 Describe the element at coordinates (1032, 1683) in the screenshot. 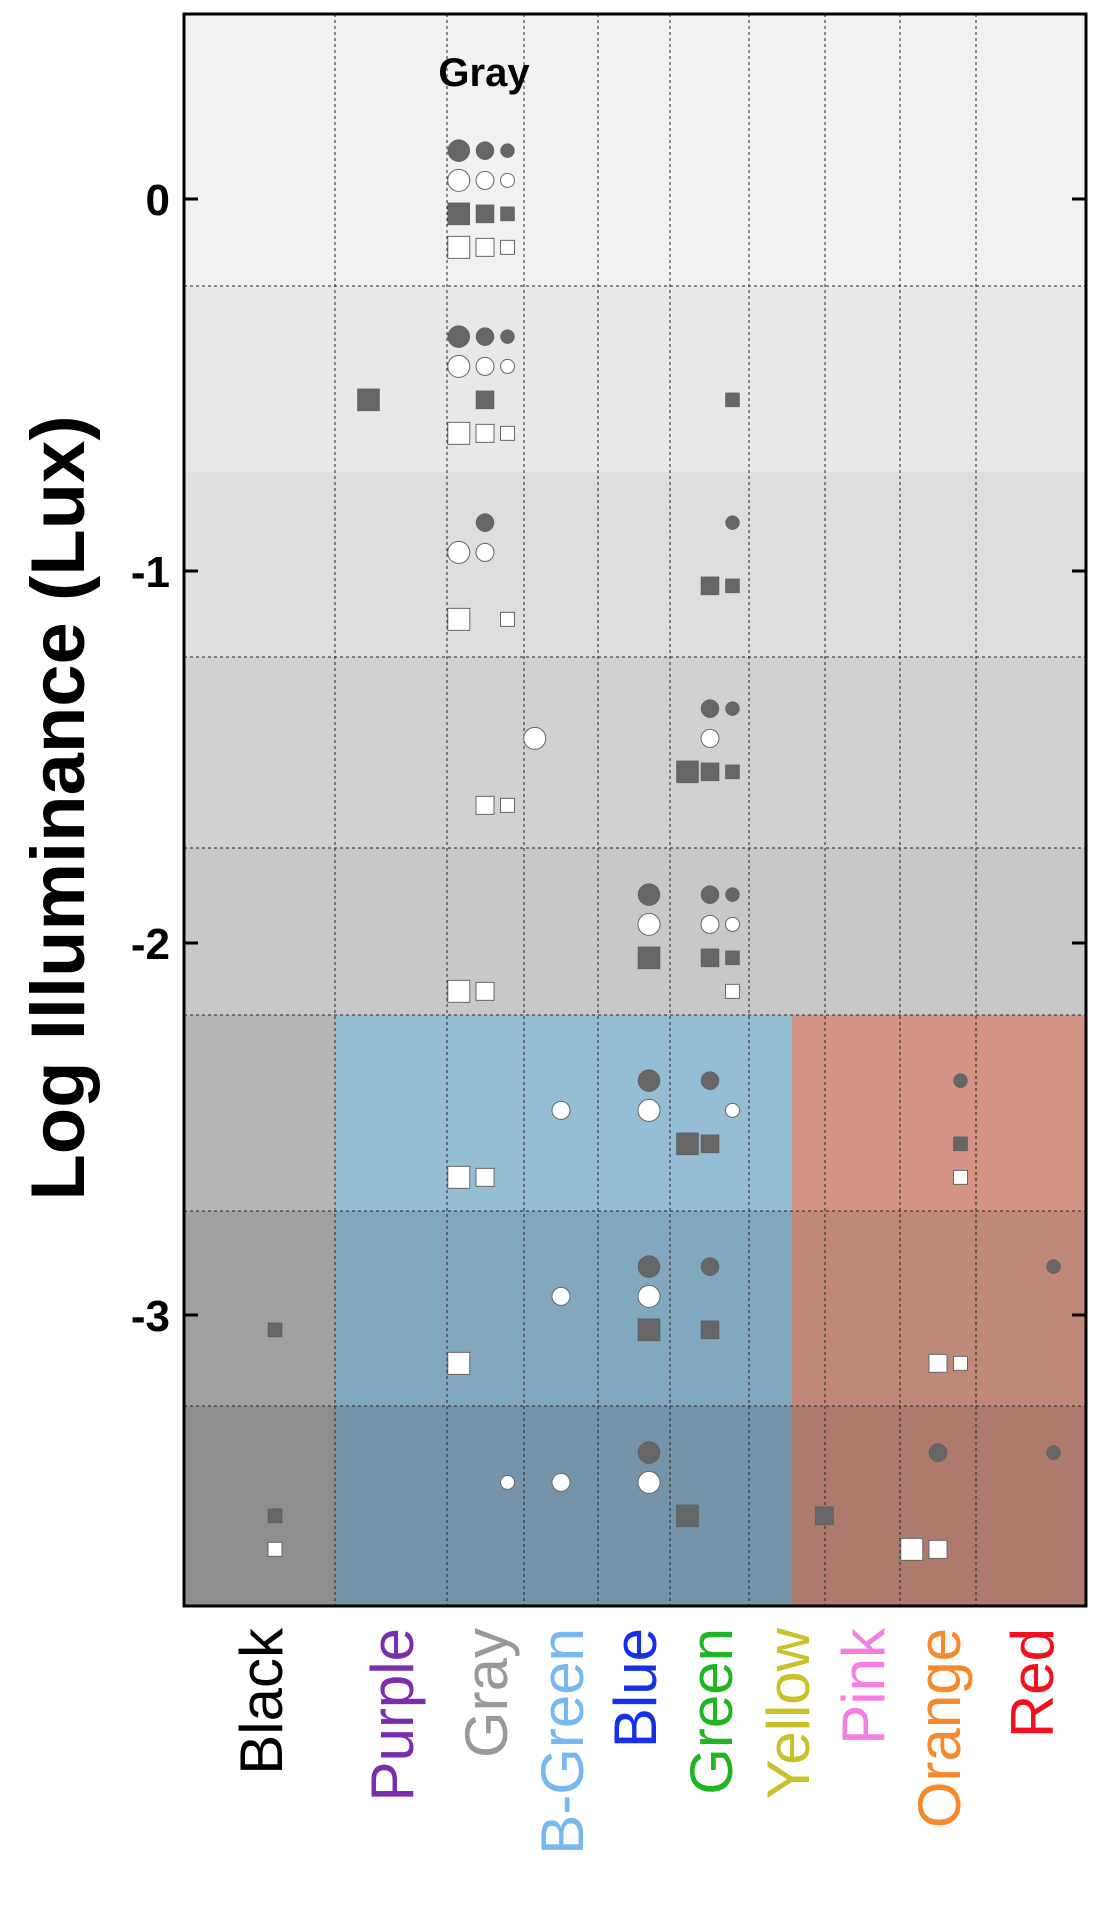

I see `x-category-label-red: Red` at that location.